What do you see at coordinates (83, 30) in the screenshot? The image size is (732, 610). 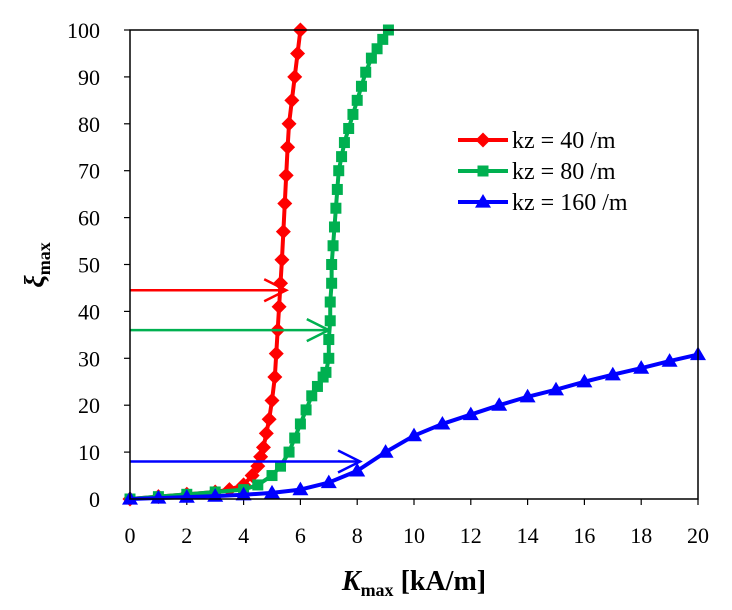 I see `y-tick-label: 100` at bounding box center [83, 30].